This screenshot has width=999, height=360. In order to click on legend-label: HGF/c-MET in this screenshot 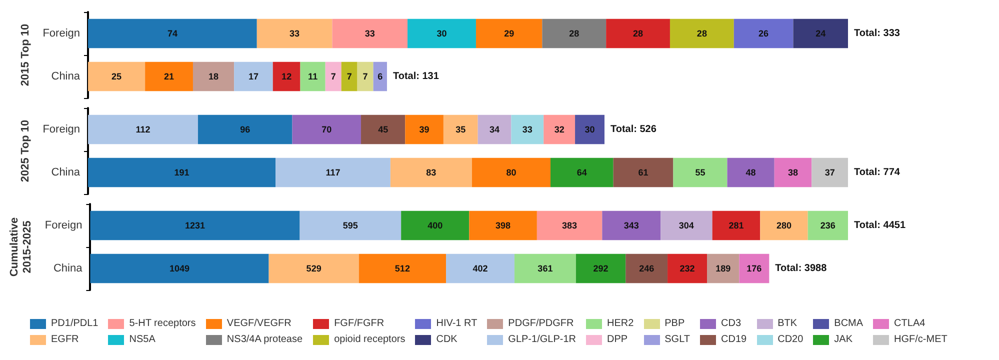, I will do `click(921, 340)`.